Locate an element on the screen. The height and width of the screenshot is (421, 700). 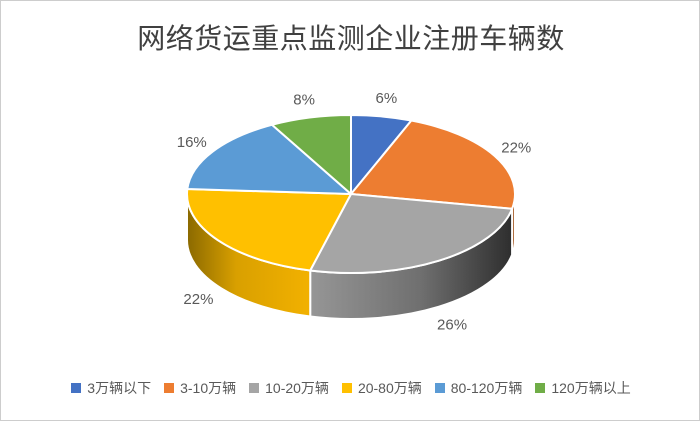
chart-legend: 3万辆以下 3-10万辆 10-20万辆 20-80万辆 80-120万辆 120万辆以上 is located at coordinates (350, 388).